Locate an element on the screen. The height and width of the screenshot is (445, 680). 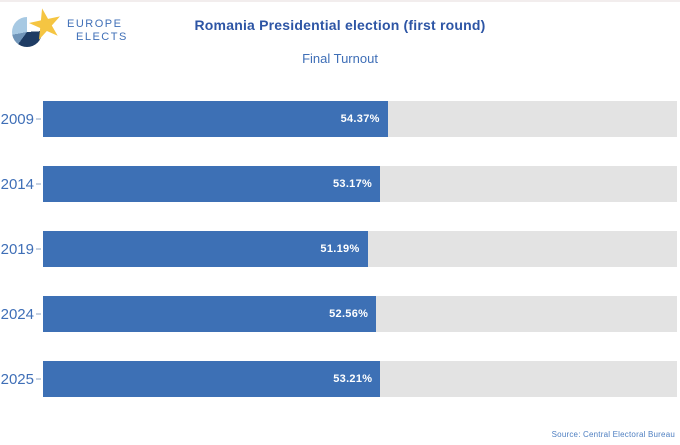
bar-value-label: 54.37% is located at coordinates (360, 119).